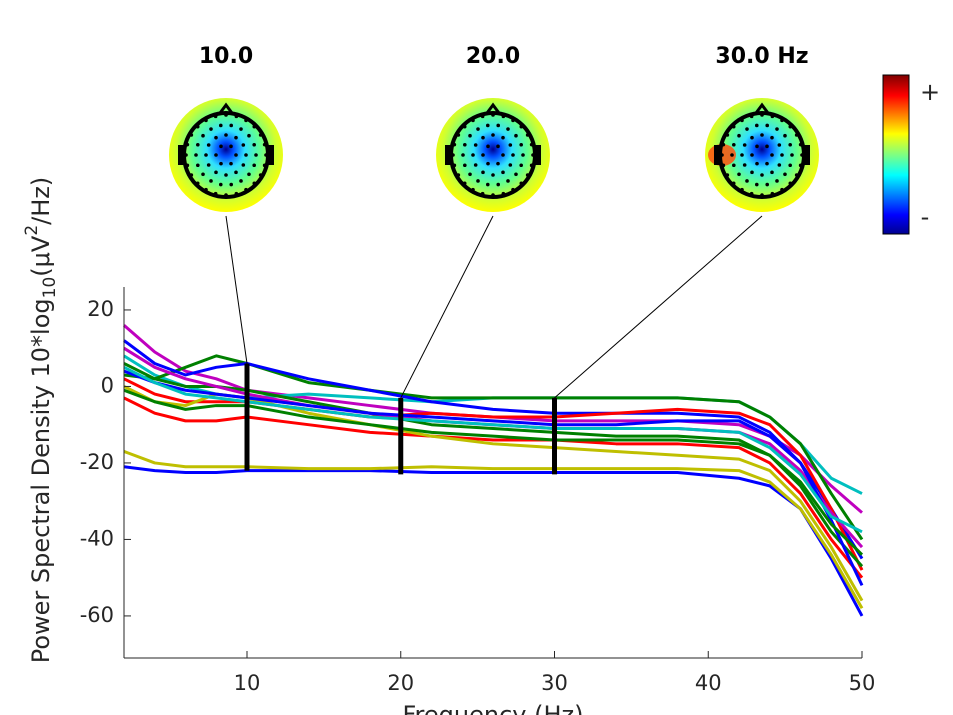  Describe the element at coordinates (930, 92) in the screenshot. I see `colorbar-label: +` at that location.